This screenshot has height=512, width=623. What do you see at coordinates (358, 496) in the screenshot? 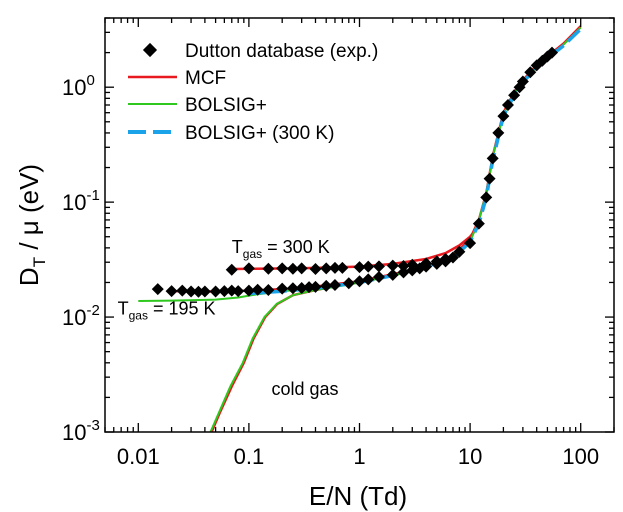
I see `x-axis-title: E/N (Td)` at bounding box center [358, 496].